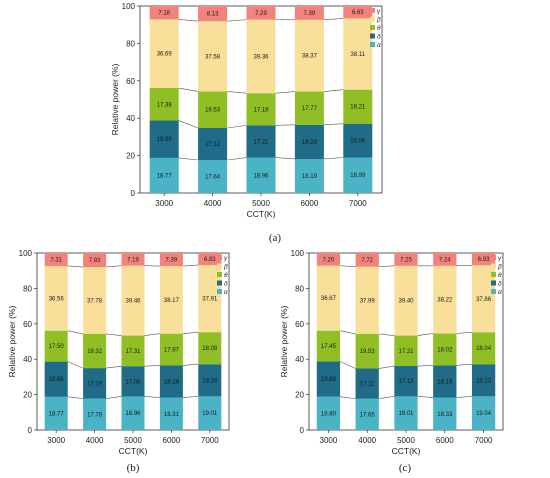 The image size is (550, 478). I want to click on data-label: 38.22, so click(445, 301).